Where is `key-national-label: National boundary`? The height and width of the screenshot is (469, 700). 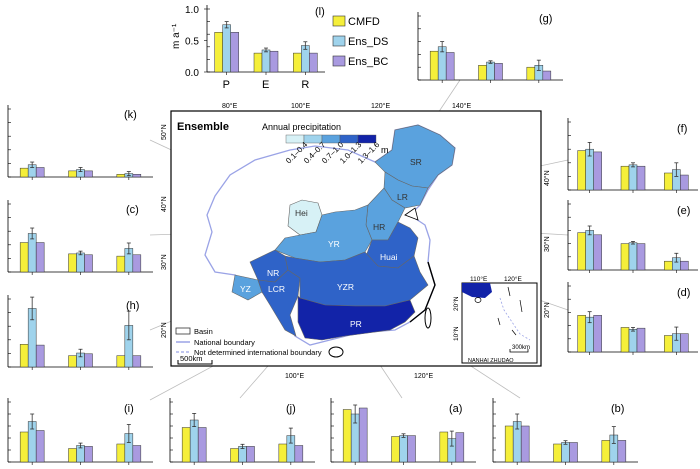
key-national-label: National boundary is located at coordinates (224, 342).